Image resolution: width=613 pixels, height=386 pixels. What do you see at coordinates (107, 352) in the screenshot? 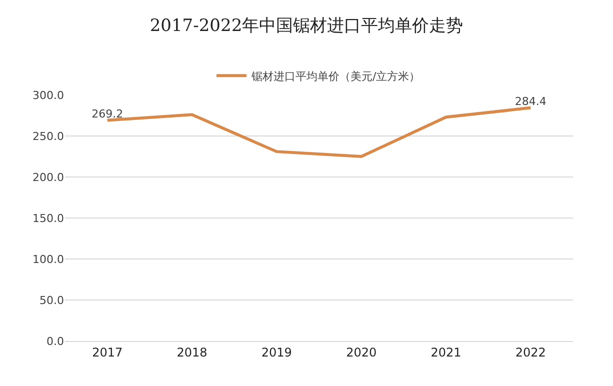
I see `x-tick-label: 2017` at bounding box center [107, 352].